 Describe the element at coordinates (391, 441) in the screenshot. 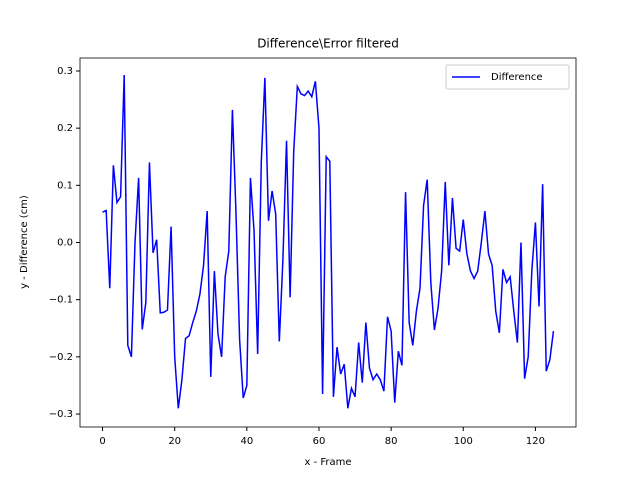

I see `x-tick-label: 80` at that location.